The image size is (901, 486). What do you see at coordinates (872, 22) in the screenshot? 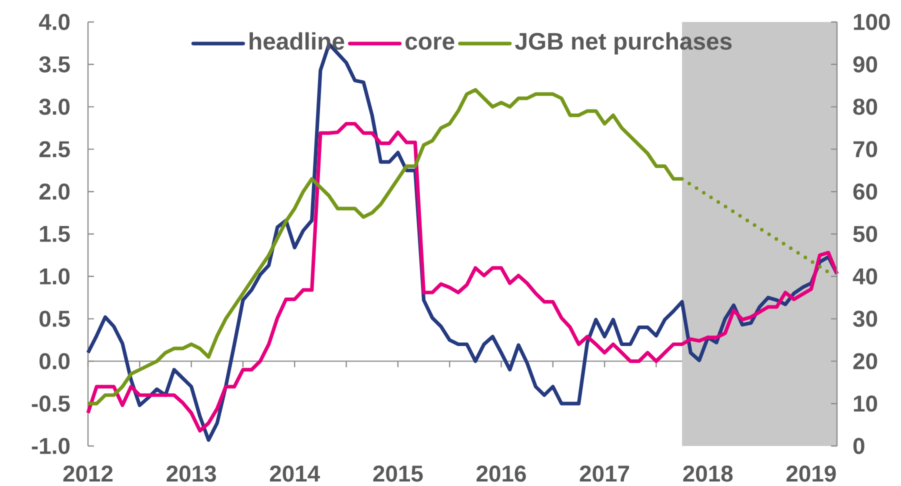
I see `y2-tick-label: 100` at bounding box center [872, 22].